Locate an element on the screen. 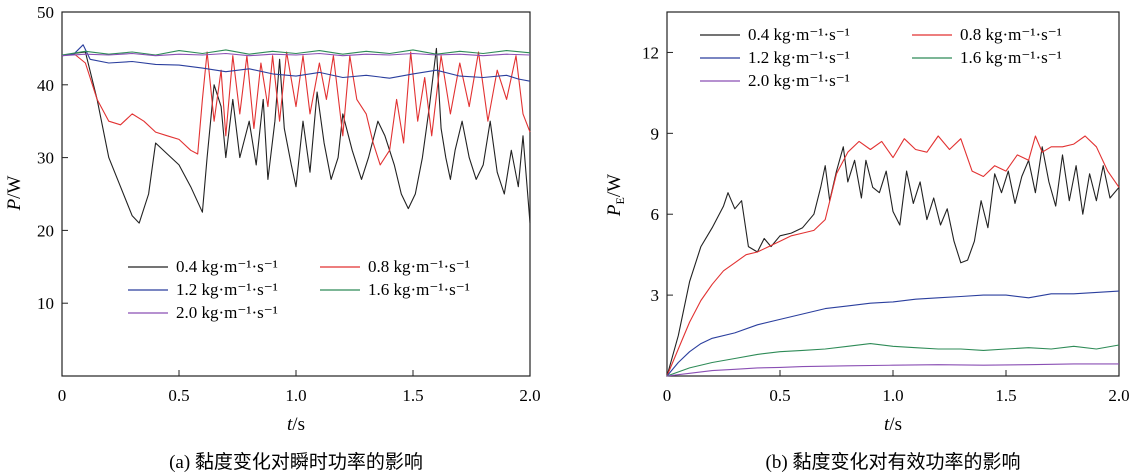 This screenshot has height=476, width=1136. panel-b-ytick-label: 3 is located at coordinates (655, 295).